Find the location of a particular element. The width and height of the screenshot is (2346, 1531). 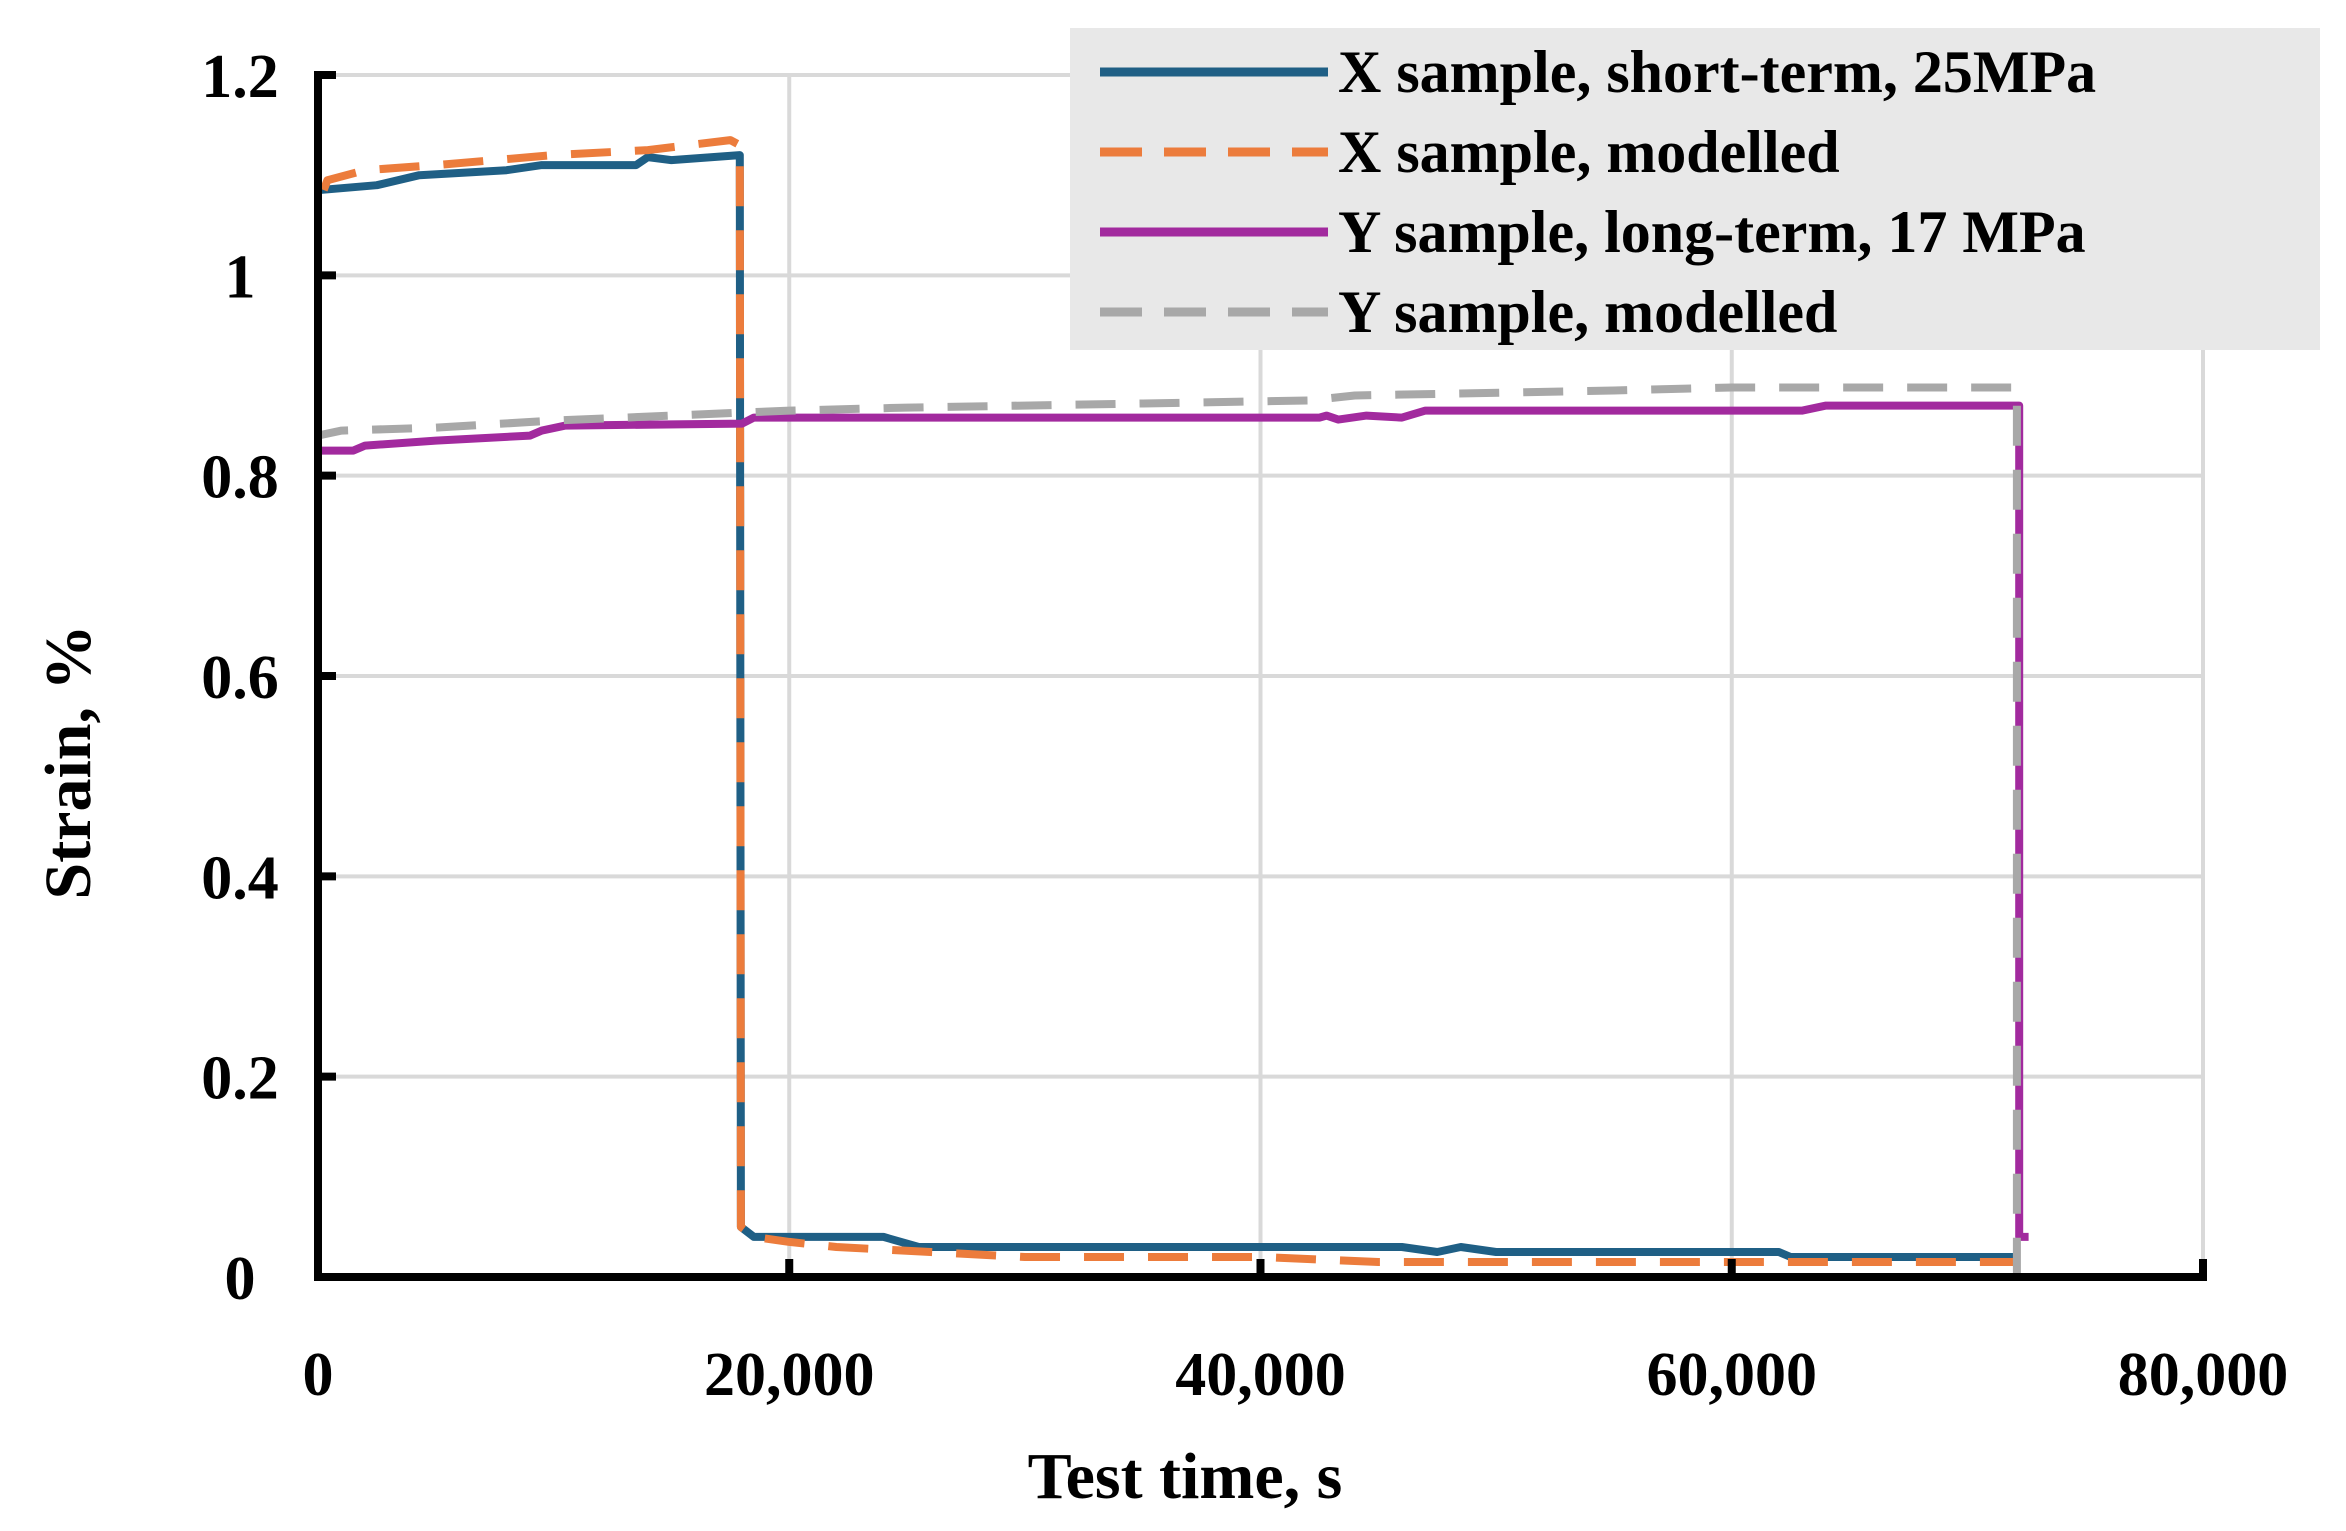

legend-label-1: X sample, modelled is located at coordinates (1589, 152).